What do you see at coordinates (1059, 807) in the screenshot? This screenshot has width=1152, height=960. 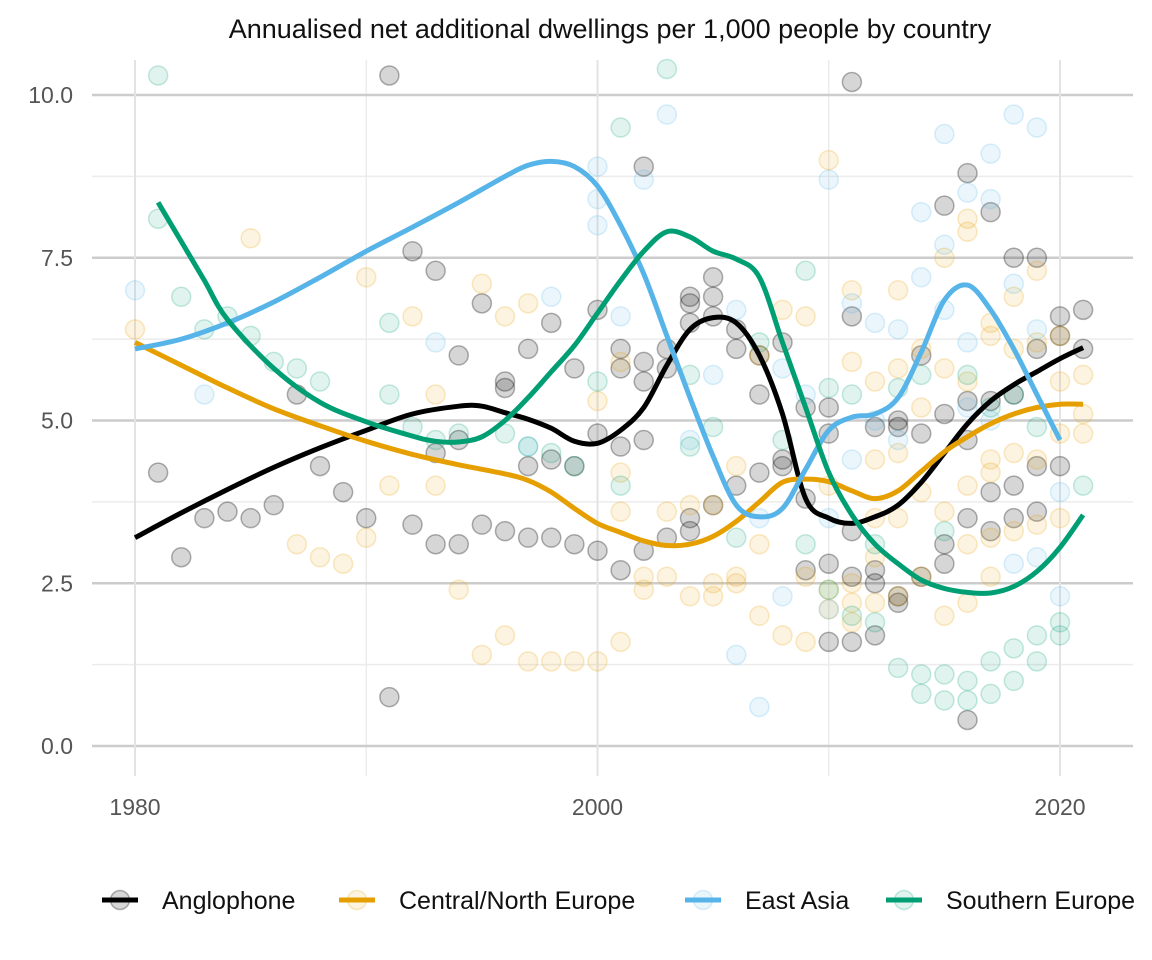 I see `x-tick-label: 2020` at bounding box center [1059, 807].